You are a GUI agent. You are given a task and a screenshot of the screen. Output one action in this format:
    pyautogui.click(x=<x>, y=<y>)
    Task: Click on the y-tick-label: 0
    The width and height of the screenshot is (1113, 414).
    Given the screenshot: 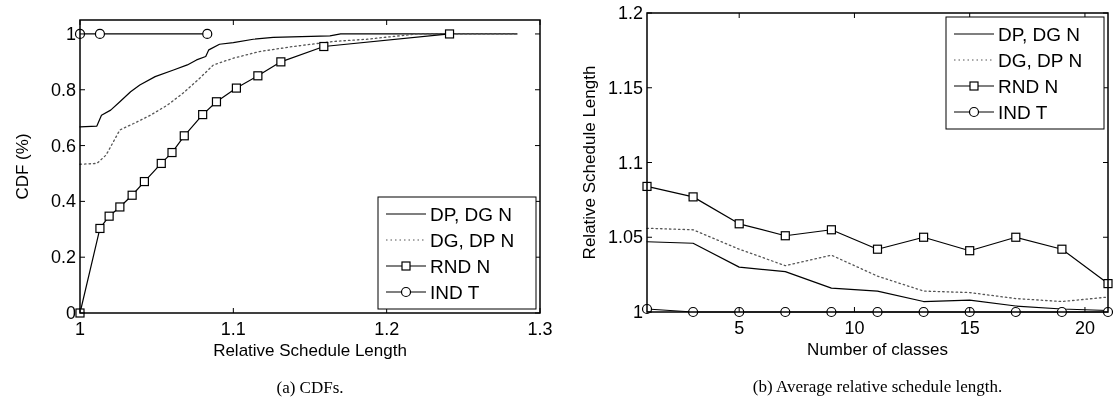 What is the action you would take?
    pyautogui.click(x=70, y=313)
    